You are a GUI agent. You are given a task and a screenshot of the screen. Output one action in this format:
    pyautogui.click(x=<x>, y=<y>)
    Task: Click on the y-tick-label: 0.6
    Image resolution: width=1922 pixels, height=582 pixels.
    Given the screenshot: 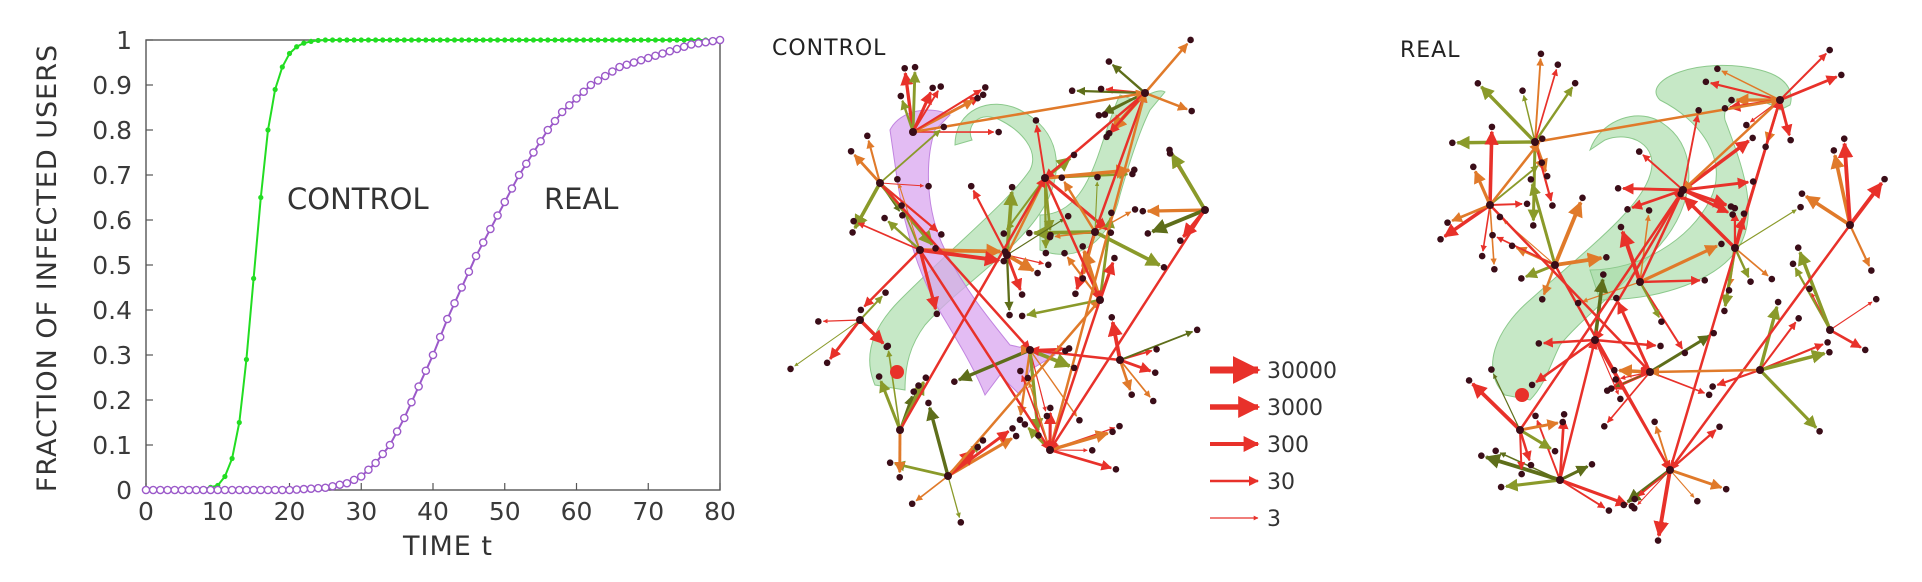 What is the action you would take?
    pyautogui.click(x=112, y=220)
    